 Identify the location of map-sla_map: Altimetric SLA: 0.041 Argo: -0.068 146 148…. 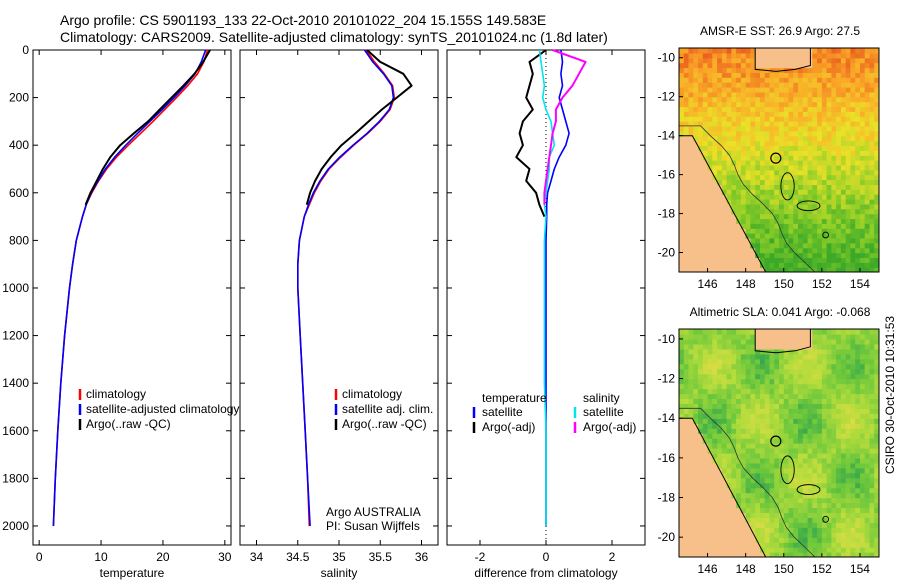
(769, 440).